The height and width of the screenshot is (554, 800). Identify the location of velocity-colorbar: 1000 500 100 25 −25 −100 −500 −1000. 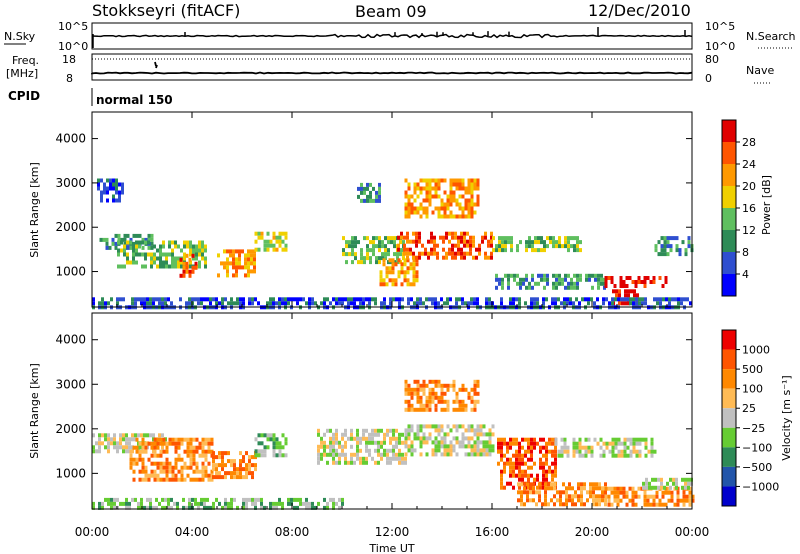
(750, 418).